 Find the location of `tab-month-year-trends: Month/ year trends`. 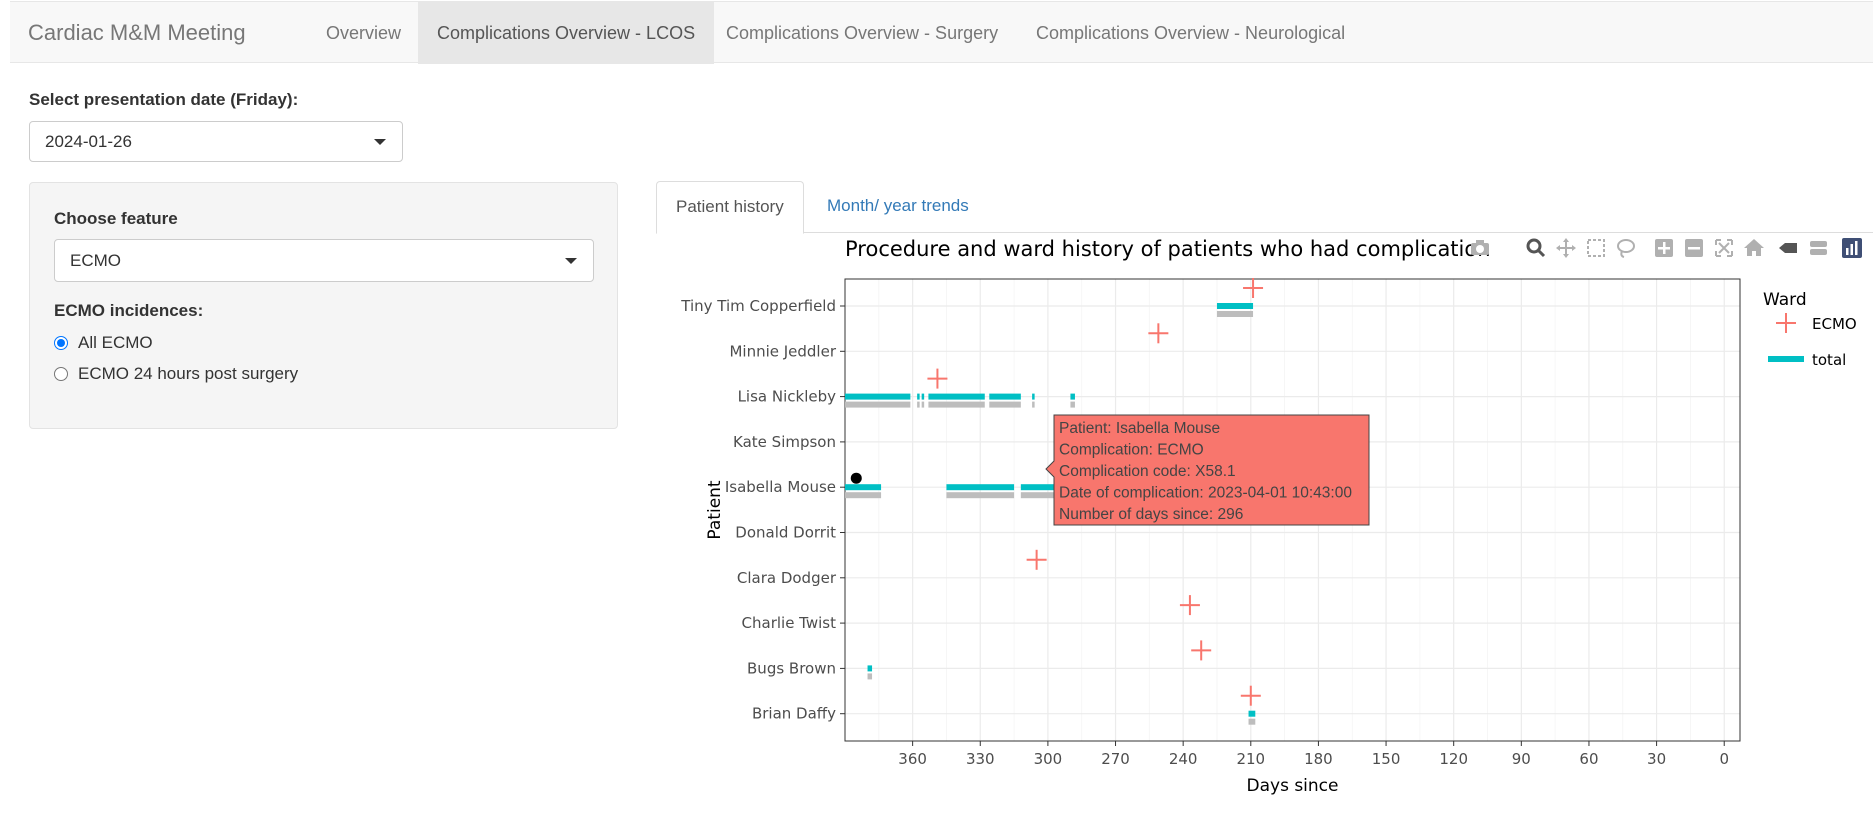

tab-month-year-trends: Month/ year trends is located at coordinates (898, 205).